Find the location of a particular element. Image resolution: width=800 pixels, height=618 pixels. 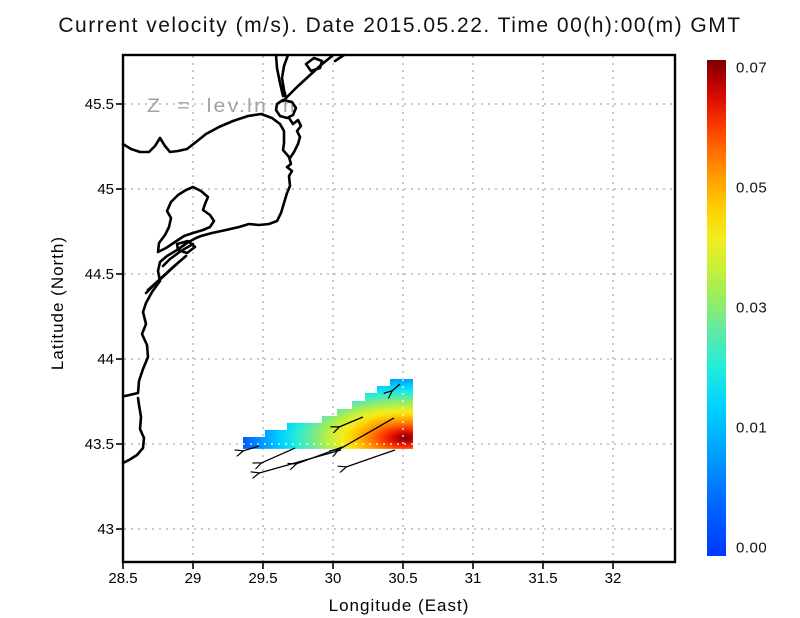

gridline-overlay-group is located at coordinates (327, 414).